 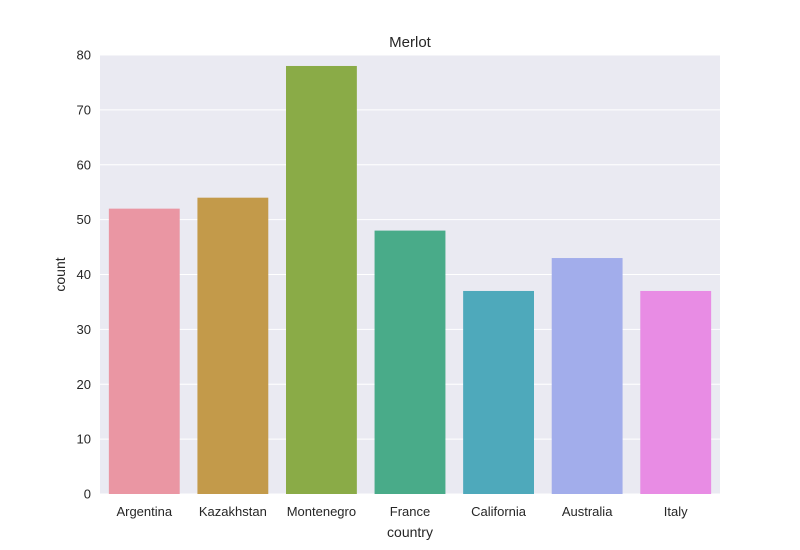 I want to click on y-tick-label: 30, so click(x=84, y=329).